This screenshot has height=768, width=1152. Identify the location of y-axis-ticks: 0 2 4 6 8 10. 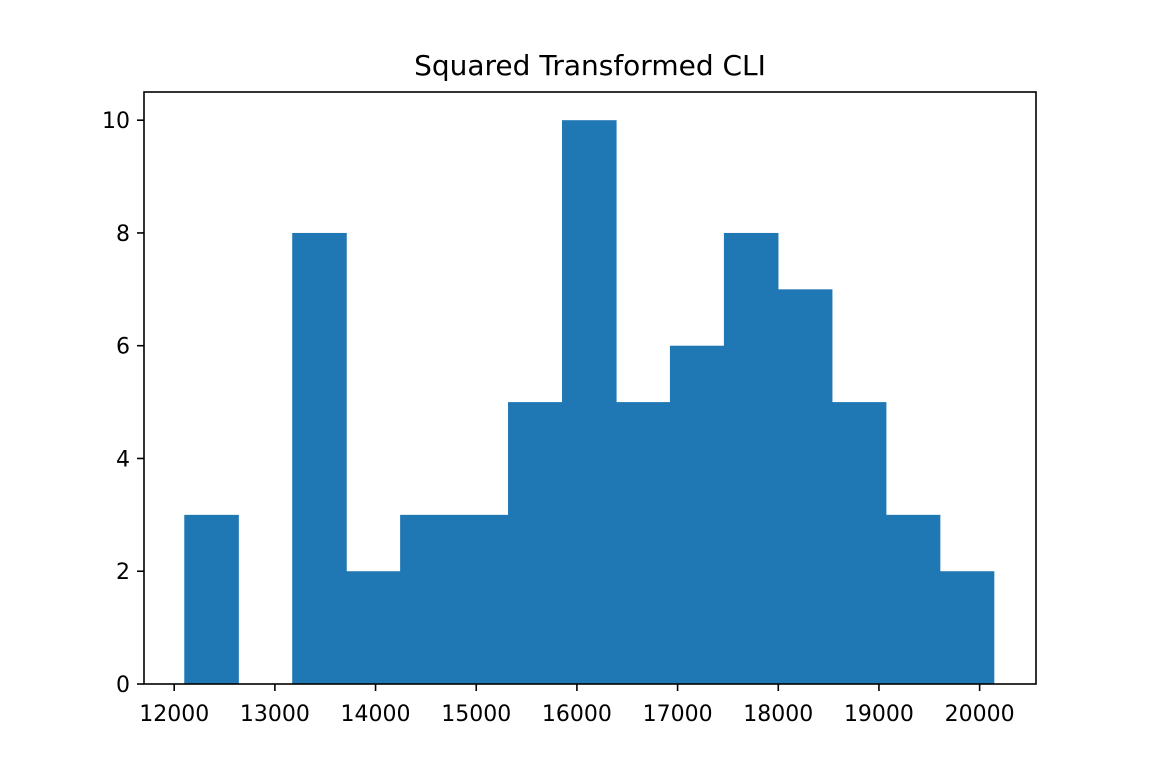
(123, 403).